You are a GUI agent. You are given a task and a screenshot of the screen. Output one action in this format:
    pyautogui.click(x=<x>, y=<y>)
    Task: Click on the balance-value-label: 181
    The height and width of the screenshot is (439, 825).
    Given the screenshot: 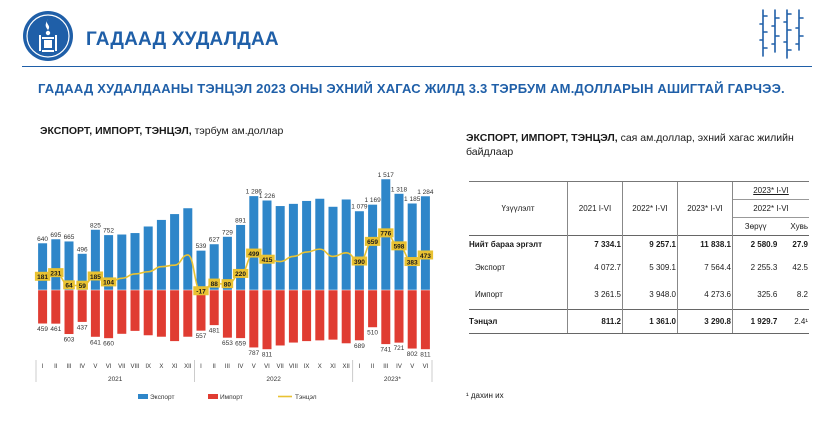 What is the action you would take?
    pyautogui.click(x=42, y=277)
    